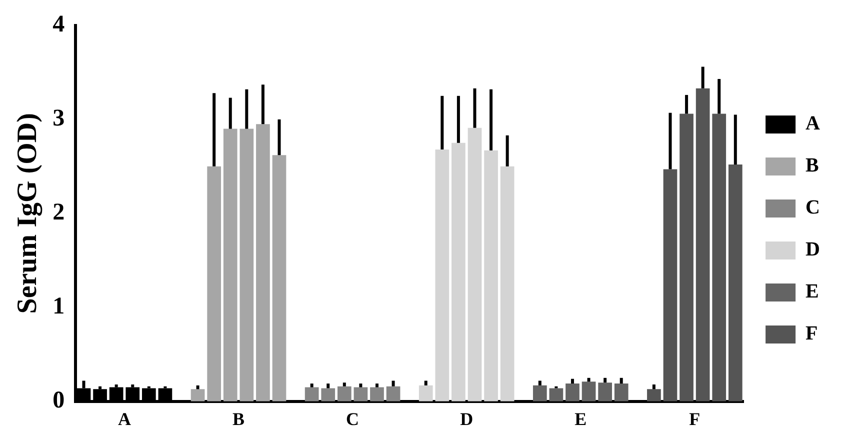 This screenshot has height=447, width=848. Describe the element at coordinates (58, 25) in the screenshot. I see `y-tick-label: 4` at that location.